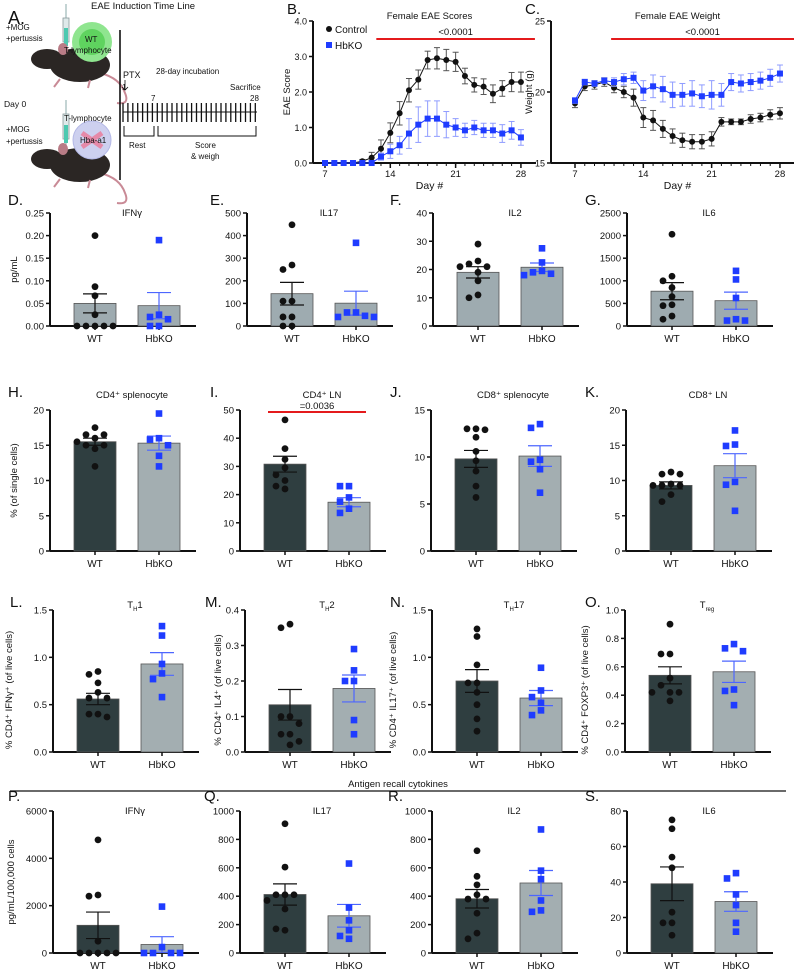 Image resolution: width=794 pixels, height=975 pixels. What do you see at coordinates (592, 392) in the screenshot?
I see `panel-letter: K.` at bounding box center [592, 392].